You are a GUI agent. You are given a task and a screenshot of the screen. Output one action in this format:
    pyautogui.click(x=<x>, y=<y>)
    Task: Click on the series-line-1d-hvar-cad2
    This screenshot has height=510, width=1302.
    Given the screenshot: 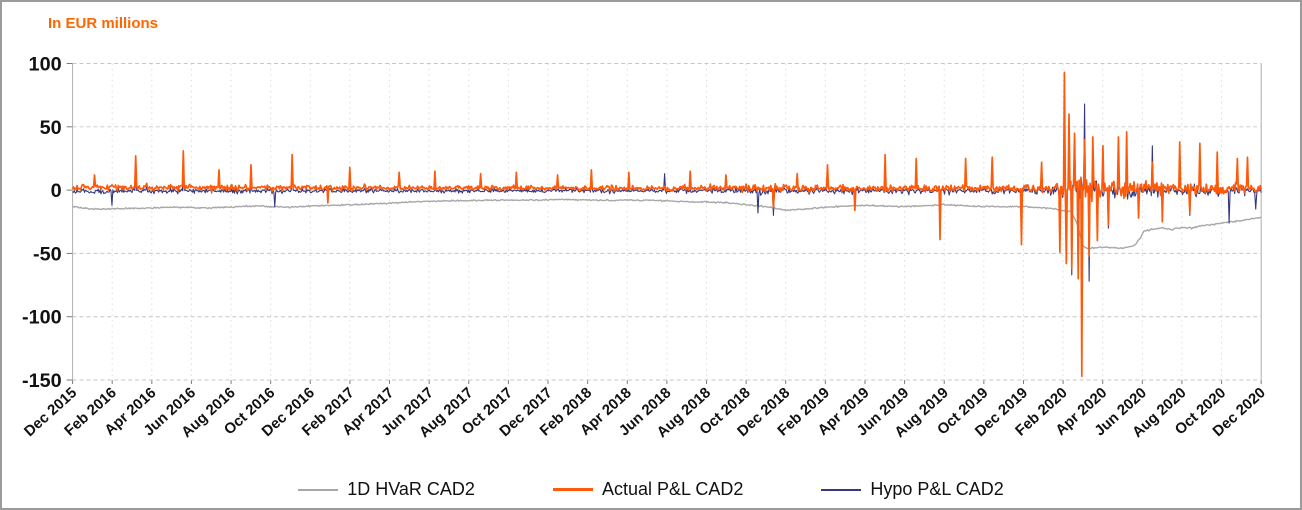 What is the action you would take?
    pyautogui.click(x=667, y=224)
    